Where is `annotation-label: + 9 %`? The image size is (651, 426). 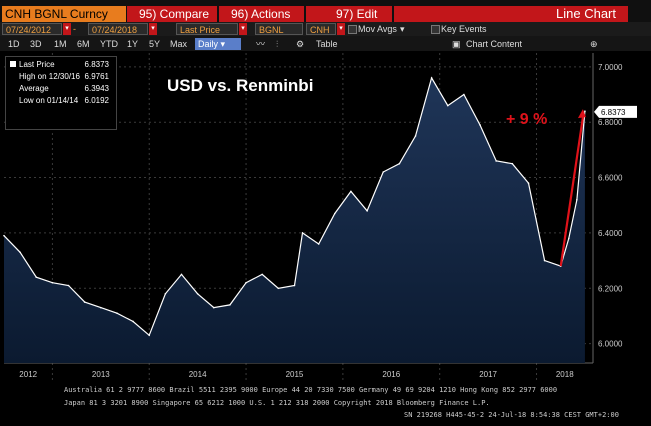
annotation-label: + 9 % is located at coordinates (526, 119).